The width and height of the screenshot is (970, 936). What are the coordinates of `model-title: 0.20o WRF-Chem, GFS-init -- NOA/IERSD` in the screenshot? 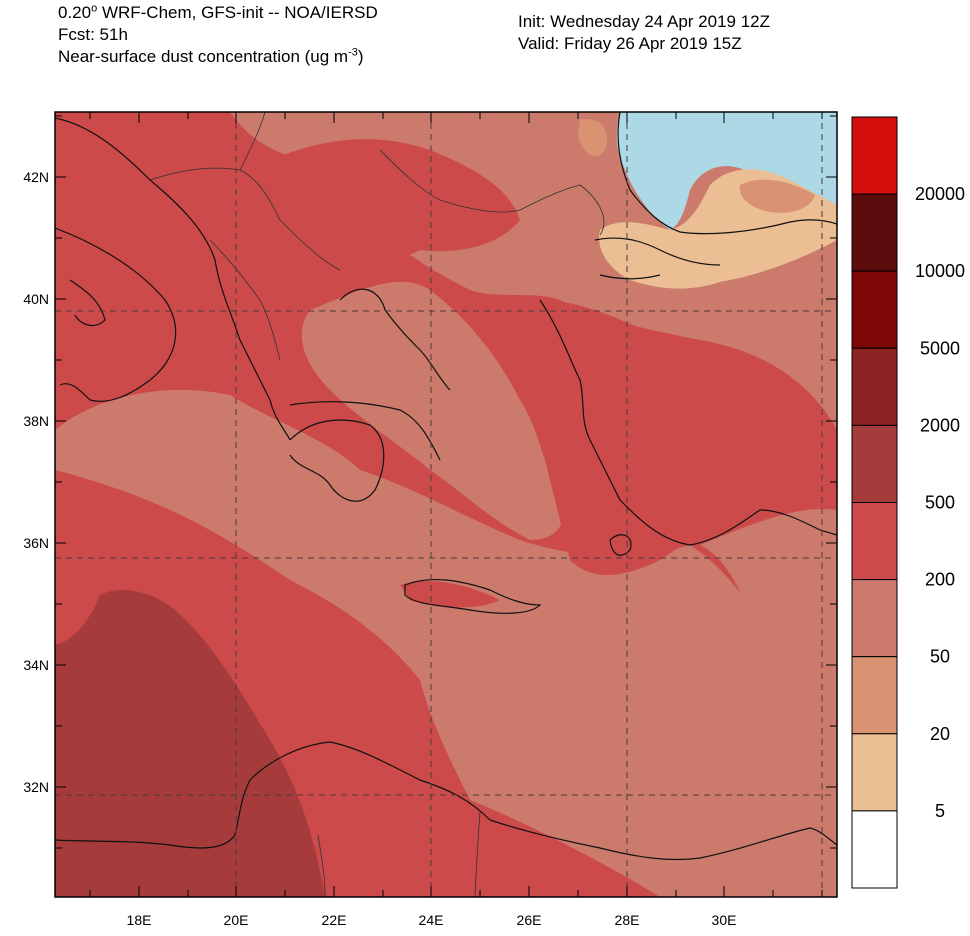 It's located at (218, 12).